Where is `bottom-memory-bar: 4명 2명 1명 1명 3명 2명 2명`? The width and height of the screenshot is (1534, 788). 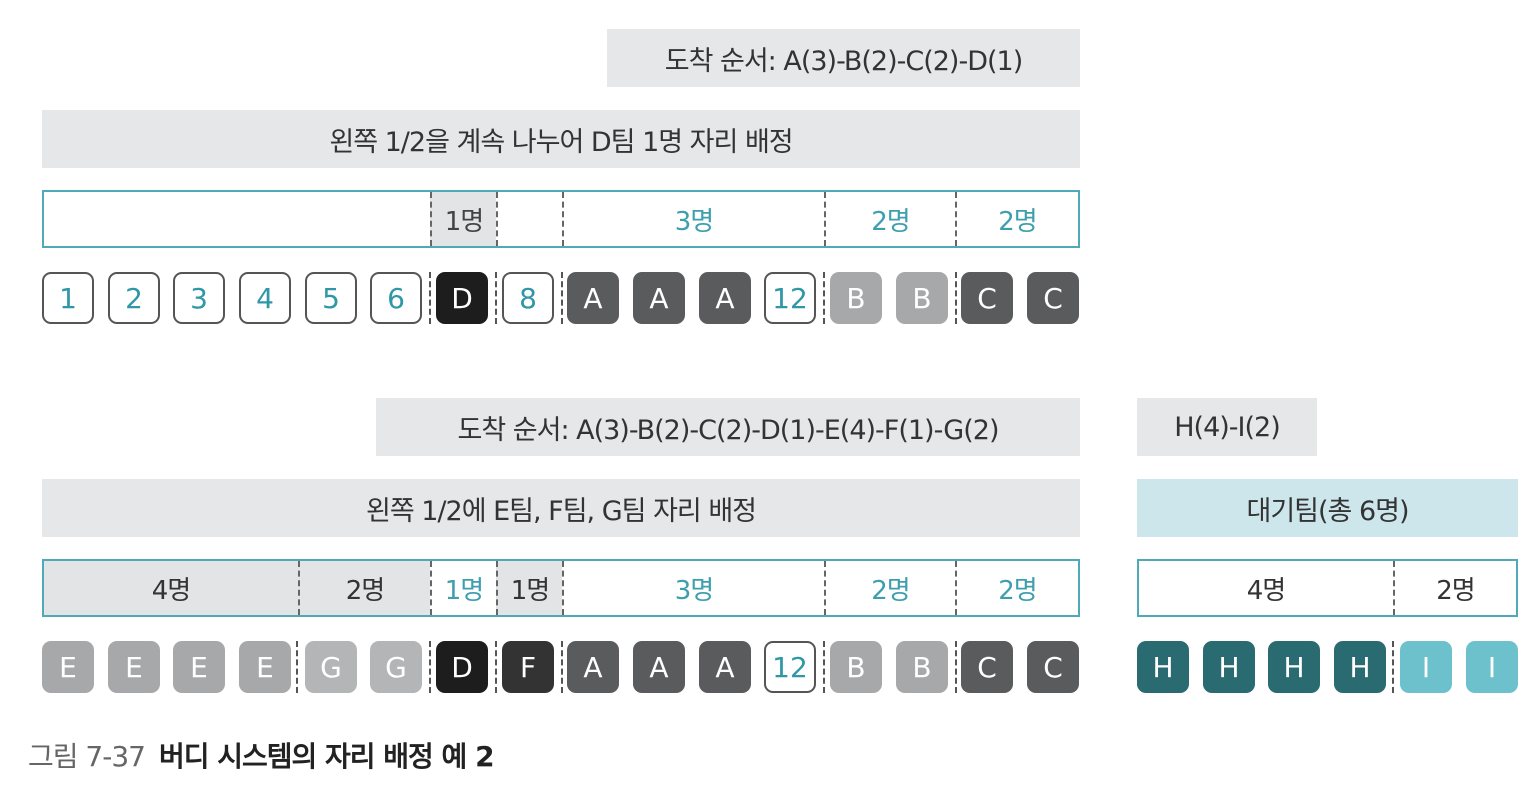
bottom-memory-bar: 4명 2명 1명 1명 3명 2명 2명 is located at coordinates (561, 588).